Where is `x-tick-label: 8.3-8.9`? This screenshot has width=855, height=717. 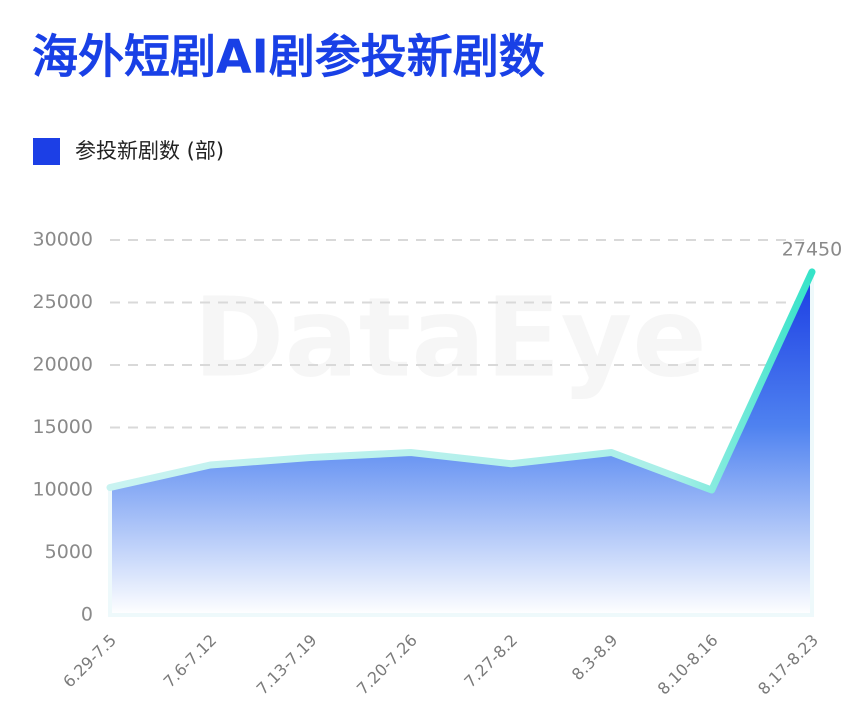
x-tick-label: 8.3-8.9 is located at coordinates (595, 658).